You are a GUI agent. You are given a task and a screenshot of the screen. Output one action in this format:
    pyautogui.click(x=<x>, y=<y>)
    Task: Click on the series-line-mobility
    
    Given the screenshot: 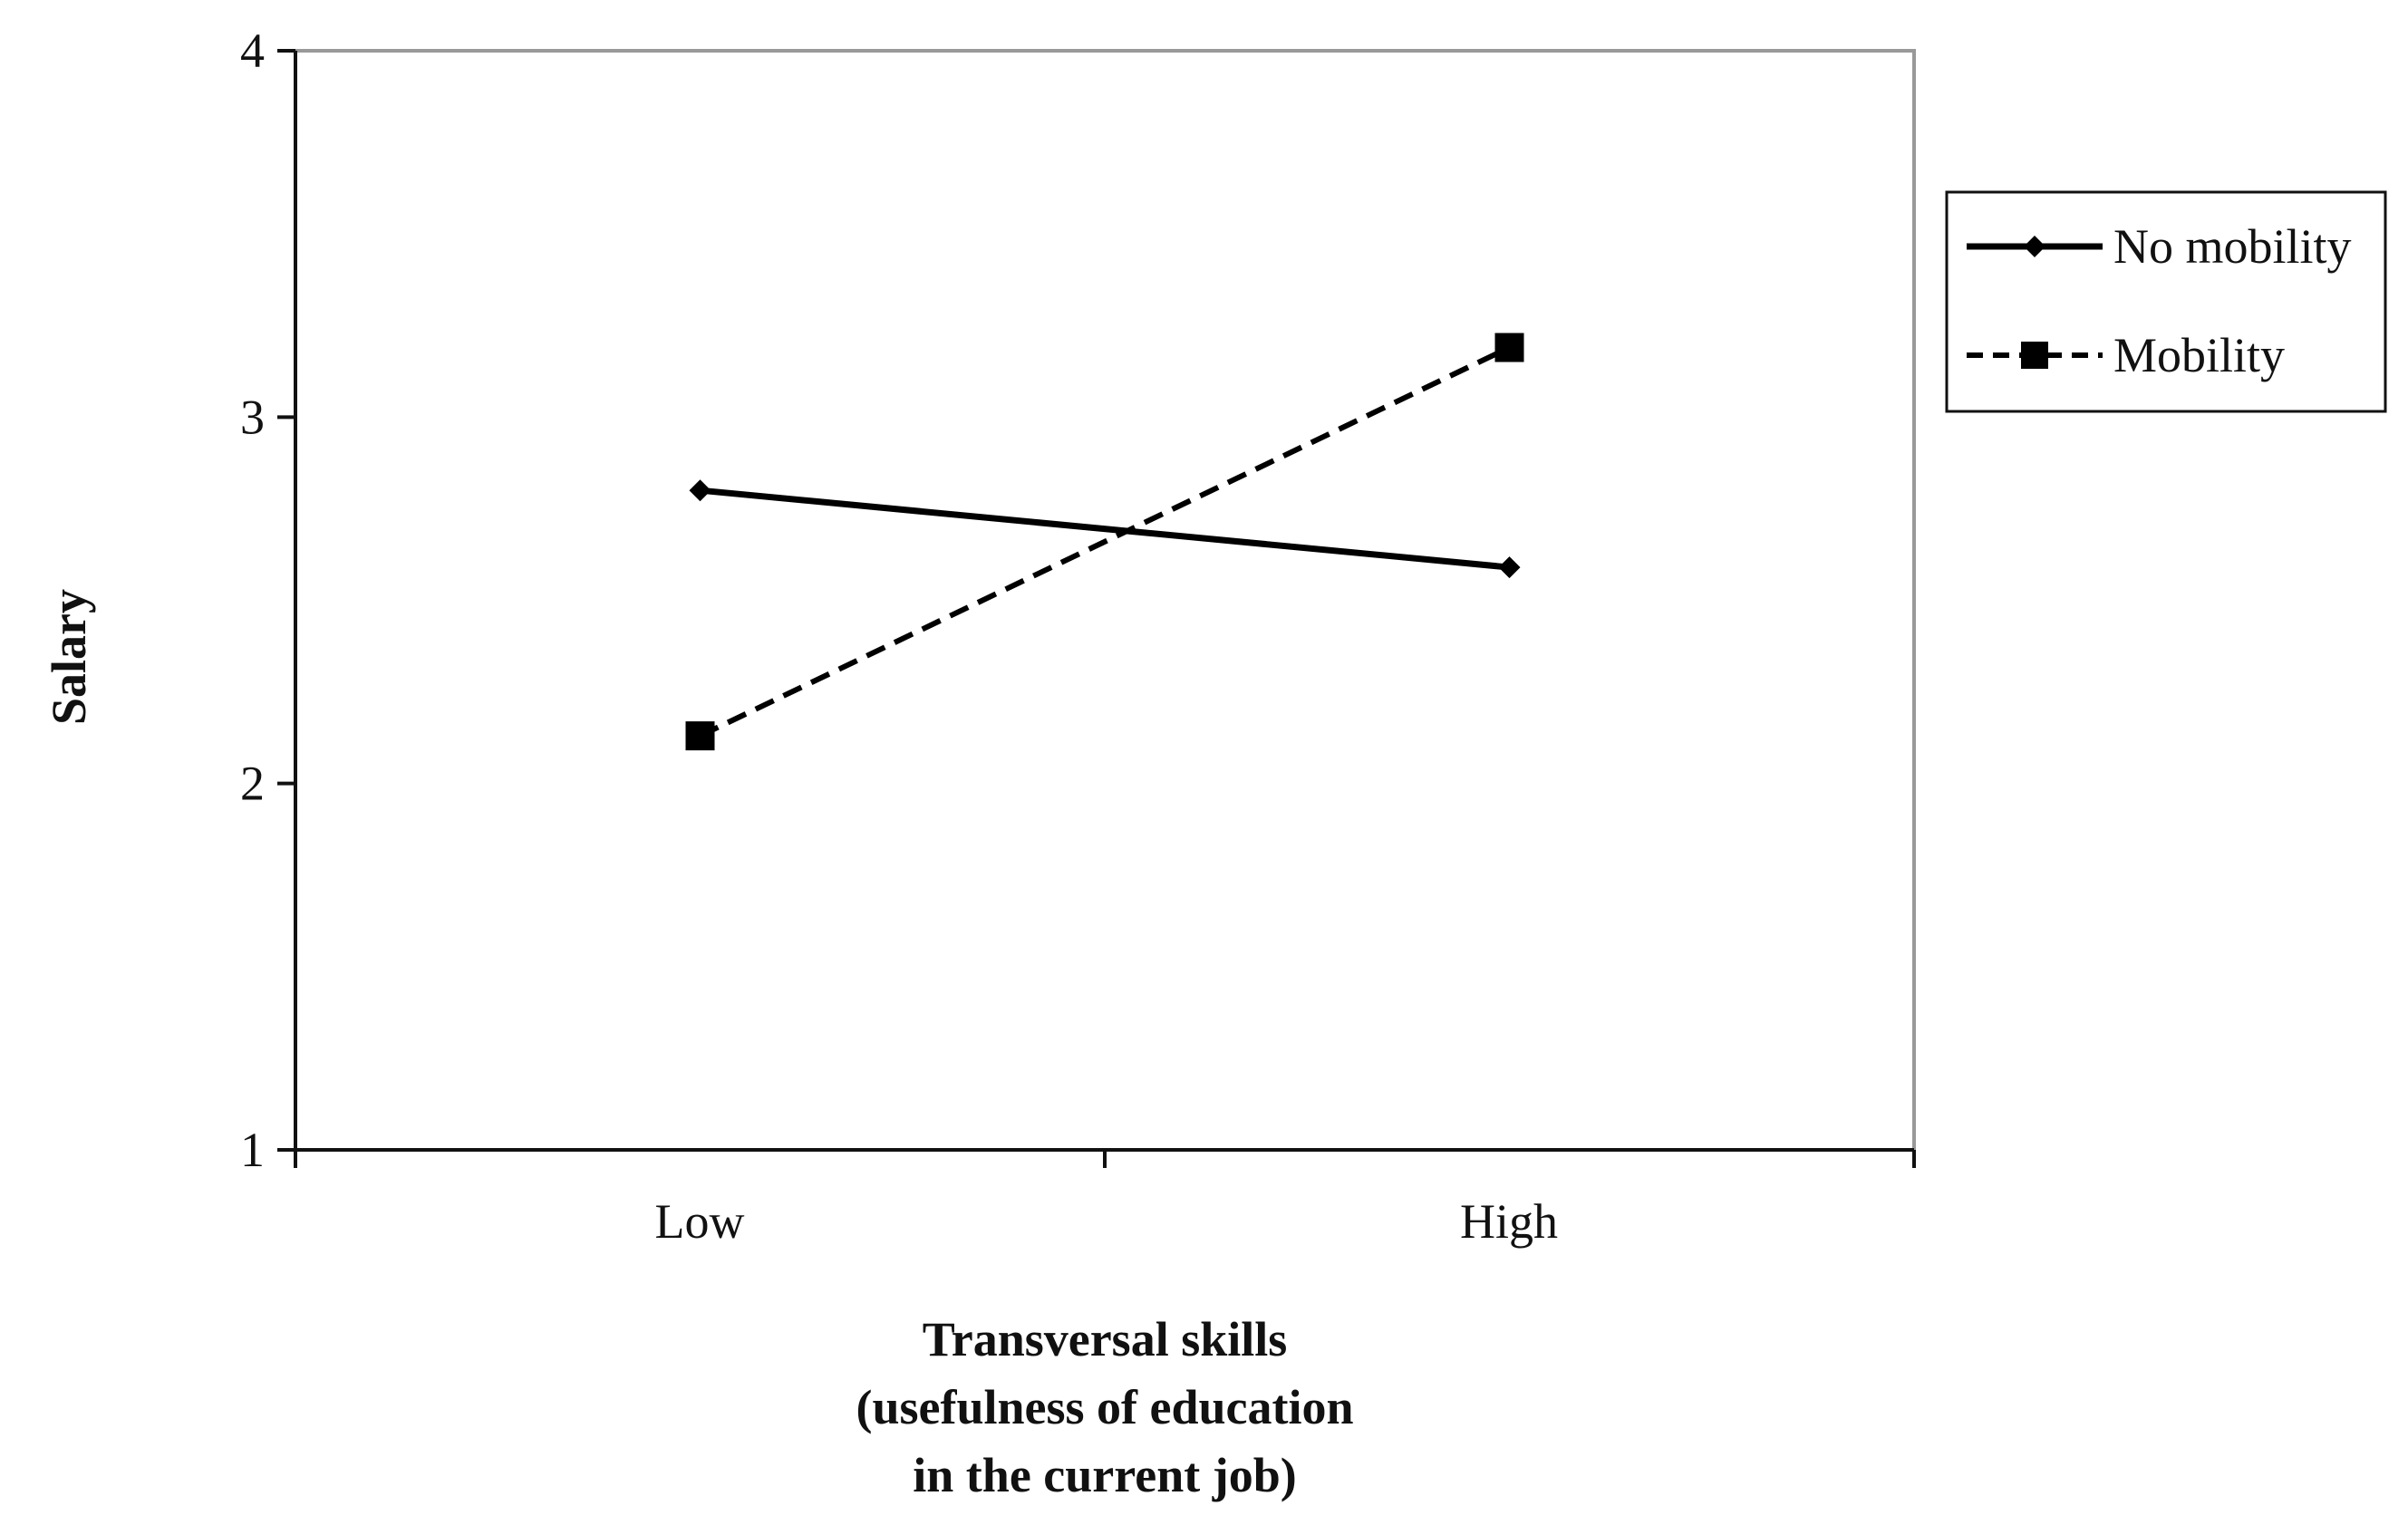 What is the action you would take?
    pyautogui.click(x=1105, y=541)
    